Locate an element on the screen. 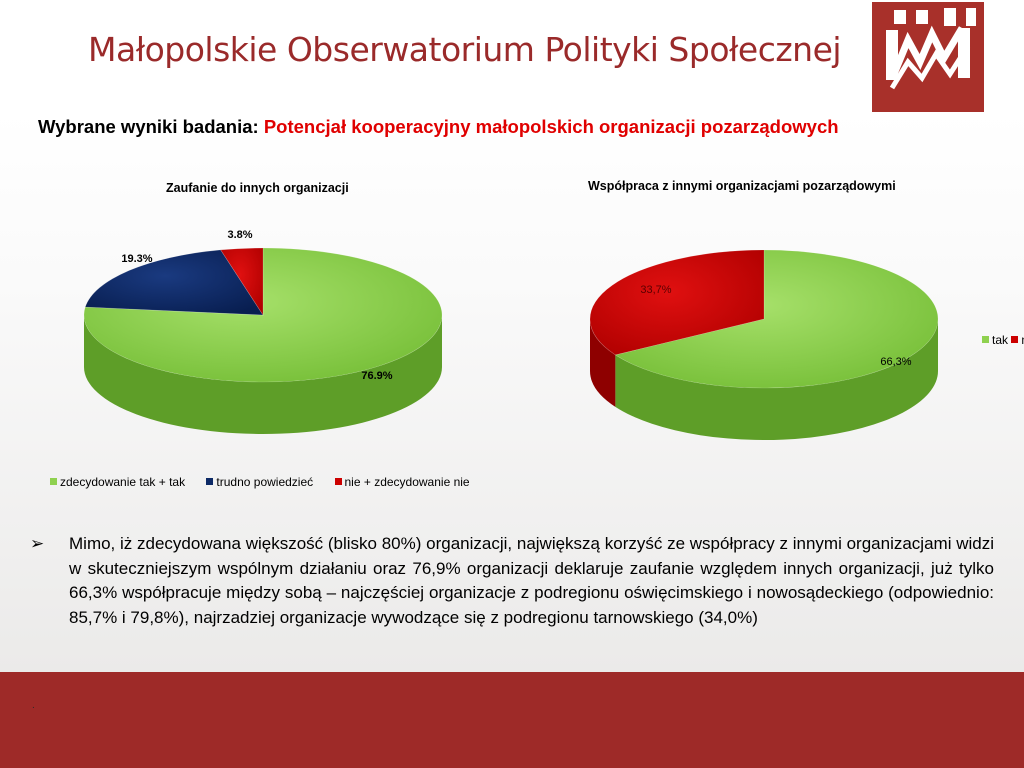  legend-item: nie + zdecydowanie nie is located at coordinates (402, 481).